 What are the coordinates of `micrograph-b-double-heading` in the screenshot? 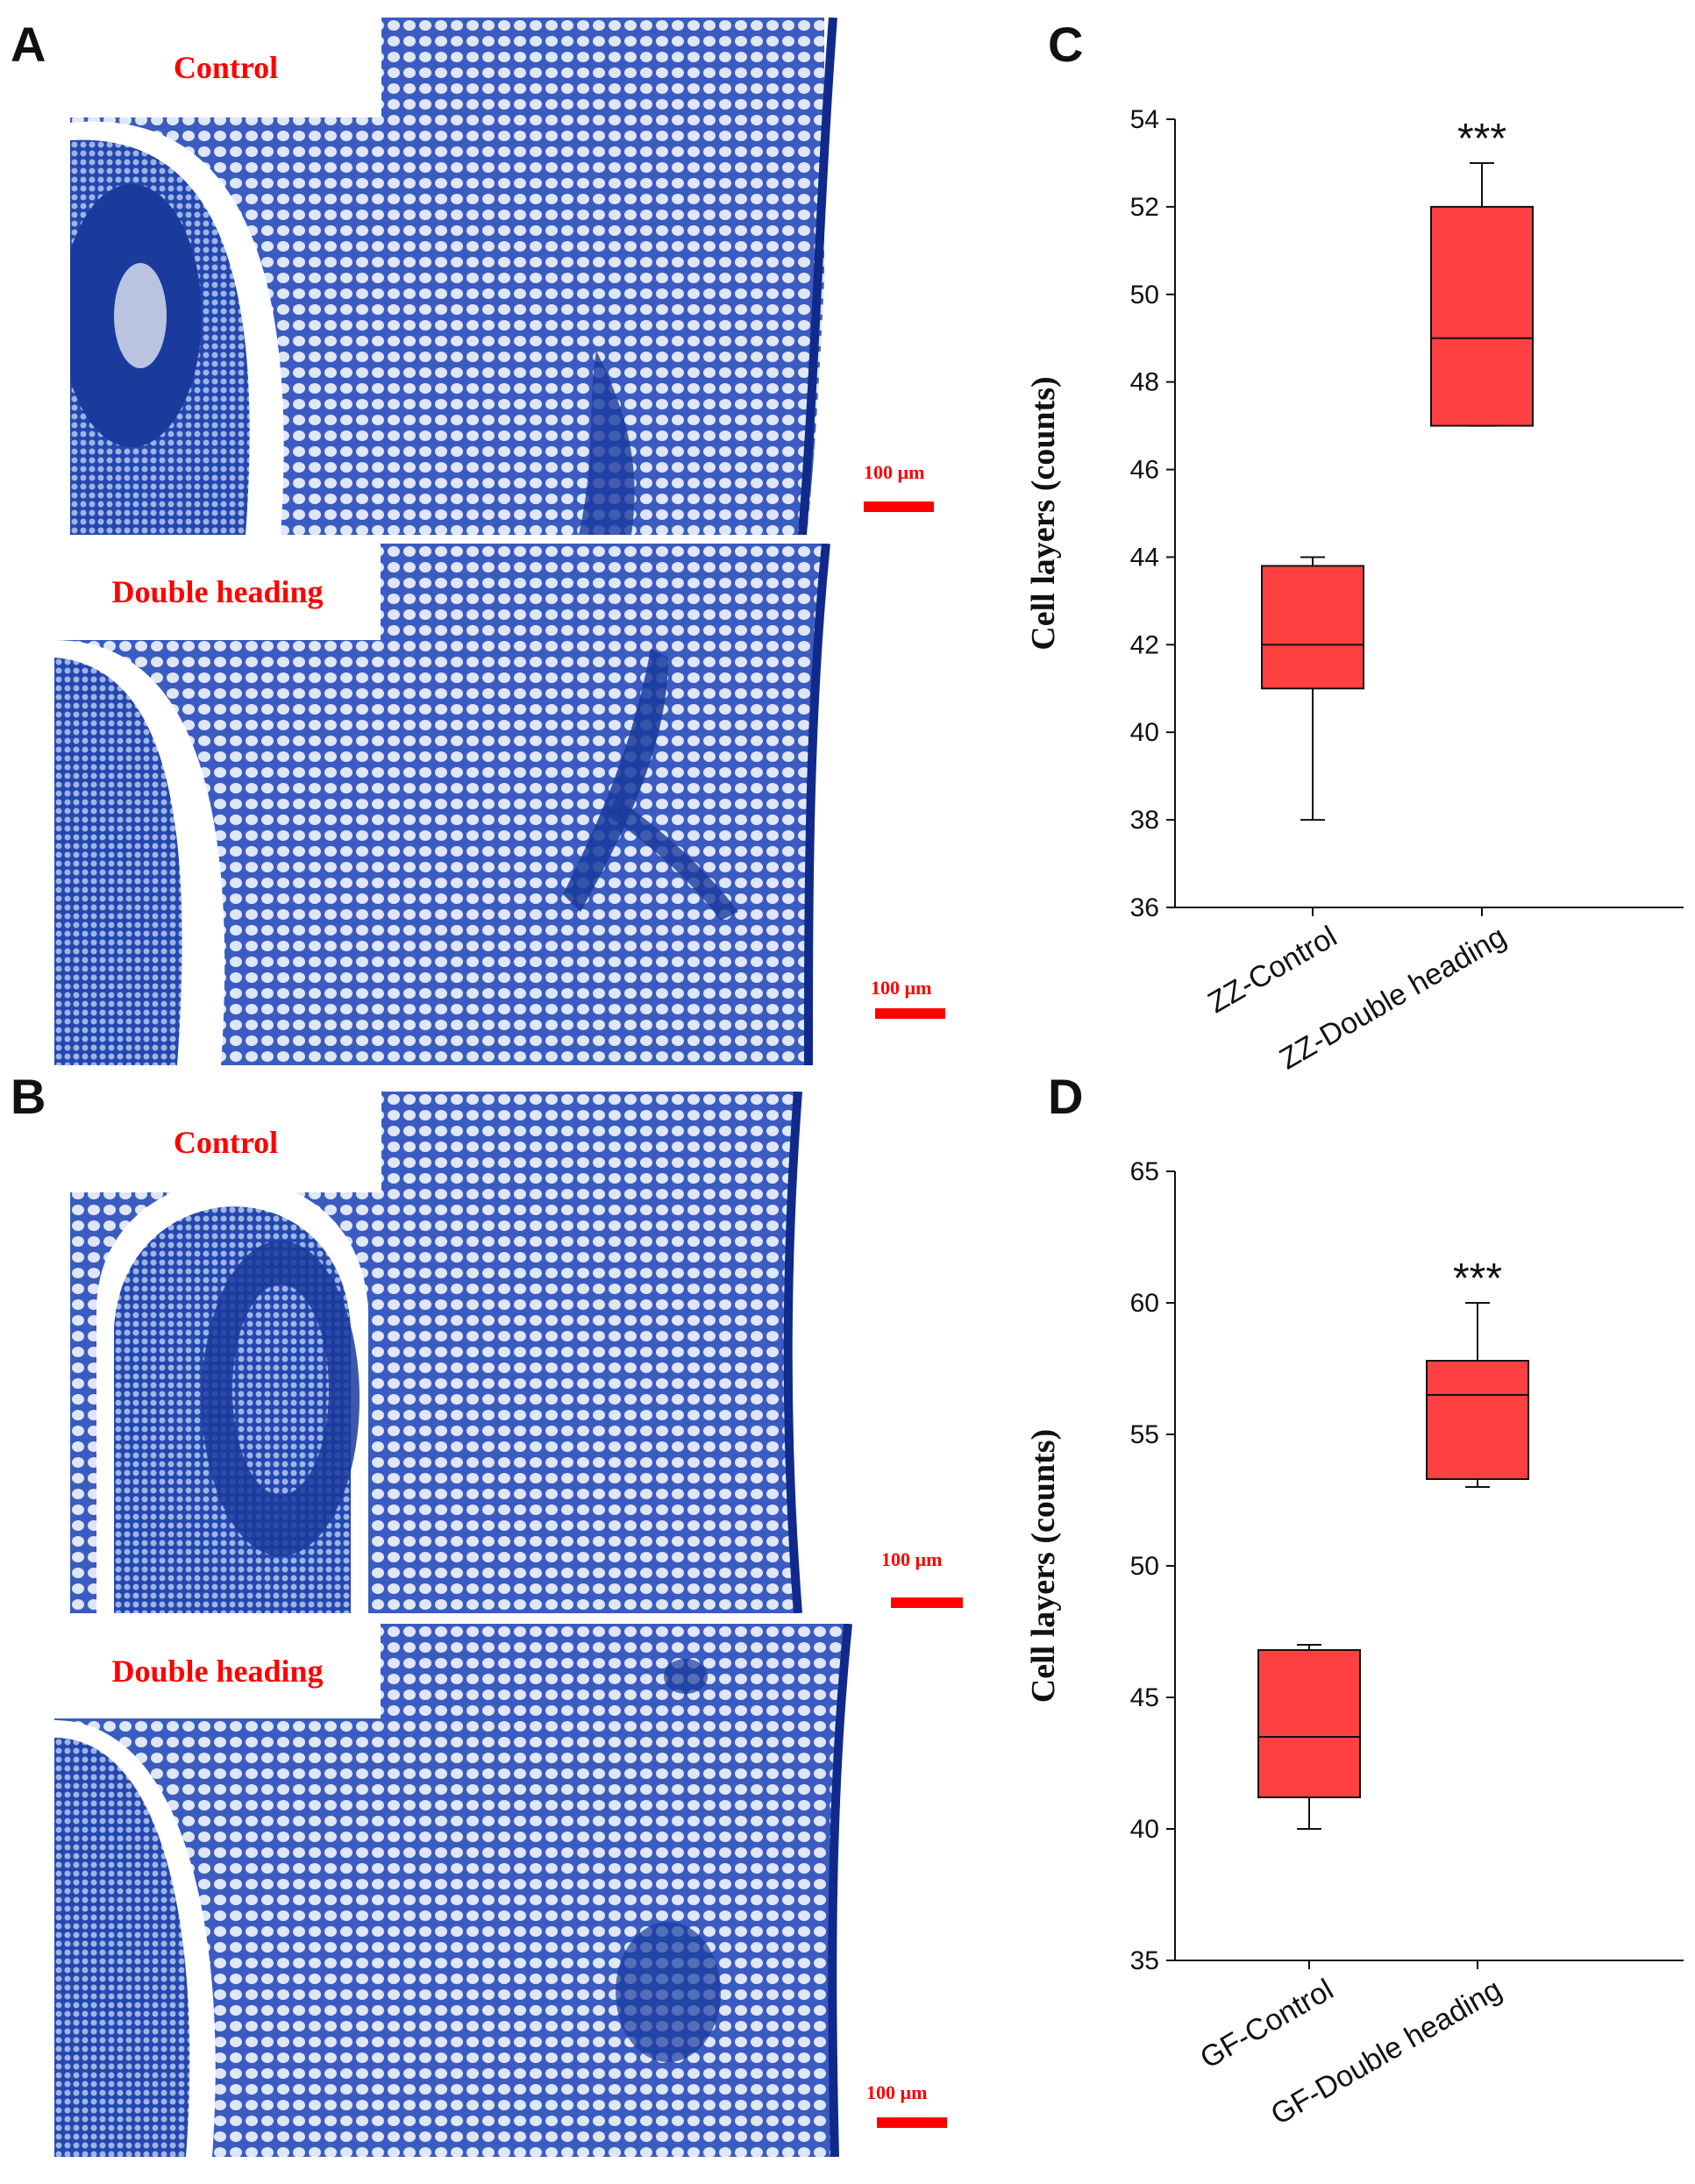 It's located at (518, 1891).